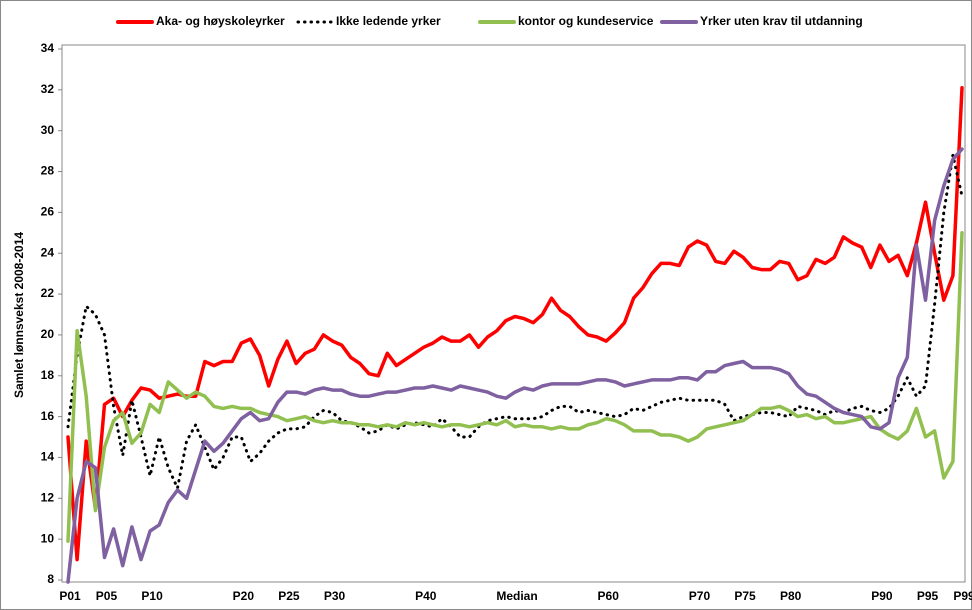  Describe the element at coordinates (48, 457) in the screenshot. I see `y-tick-label: 14` at that location.